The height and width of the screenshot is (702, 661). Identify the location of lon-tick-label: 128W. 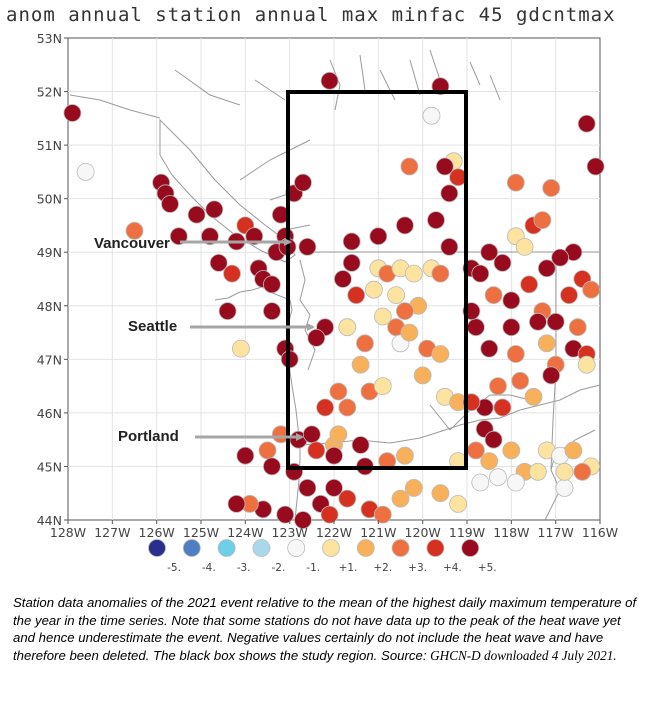
(68, 532).